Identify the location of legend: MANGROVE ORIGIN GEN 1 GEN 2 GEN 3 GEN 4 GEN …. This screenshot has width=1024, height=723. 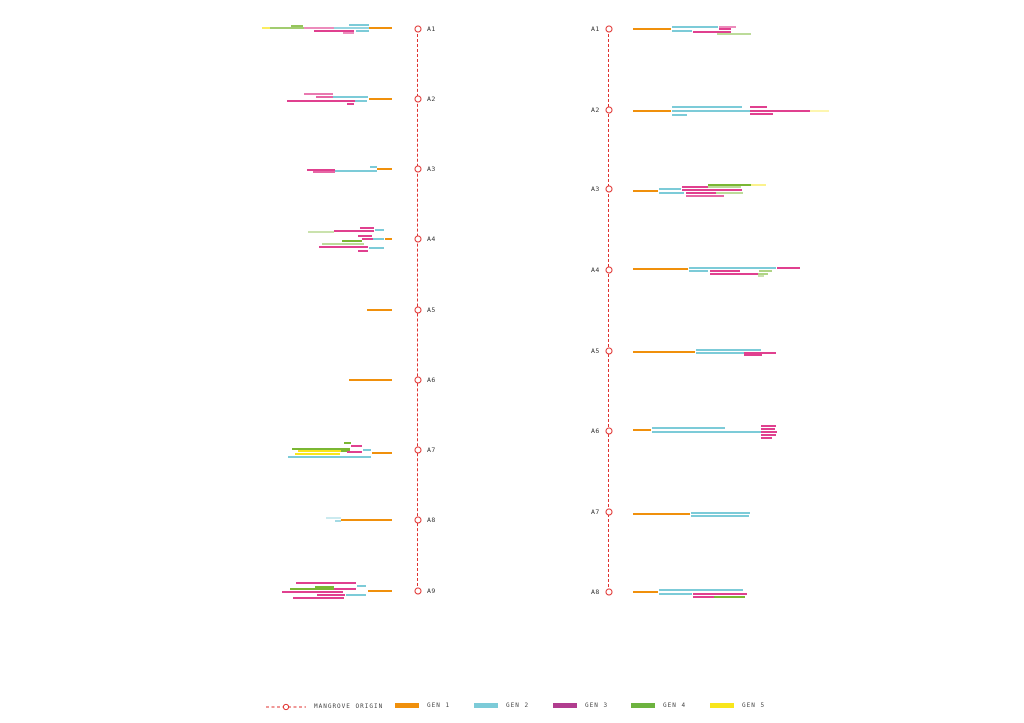
(512, 707).